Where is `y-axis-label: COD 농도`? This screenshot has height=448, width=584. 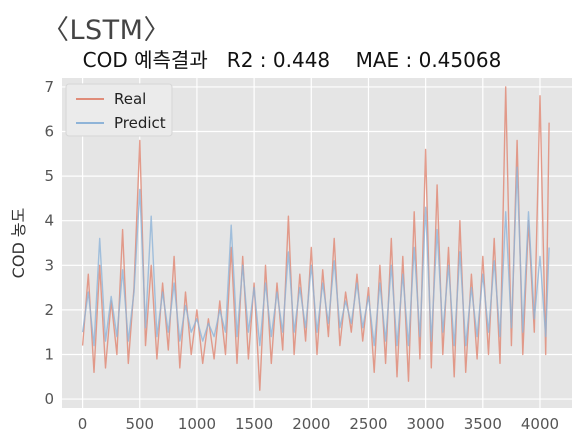 y-axis-label: COD 농도 is located at coordinates (18, 243).